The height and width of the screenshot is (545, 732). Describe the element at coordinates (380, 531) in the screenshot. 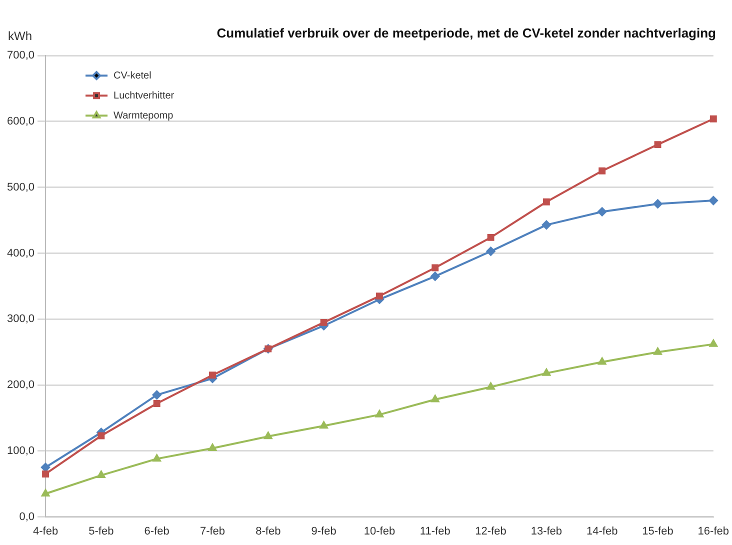

I see `x-tick-label: 10-feb` at that location.